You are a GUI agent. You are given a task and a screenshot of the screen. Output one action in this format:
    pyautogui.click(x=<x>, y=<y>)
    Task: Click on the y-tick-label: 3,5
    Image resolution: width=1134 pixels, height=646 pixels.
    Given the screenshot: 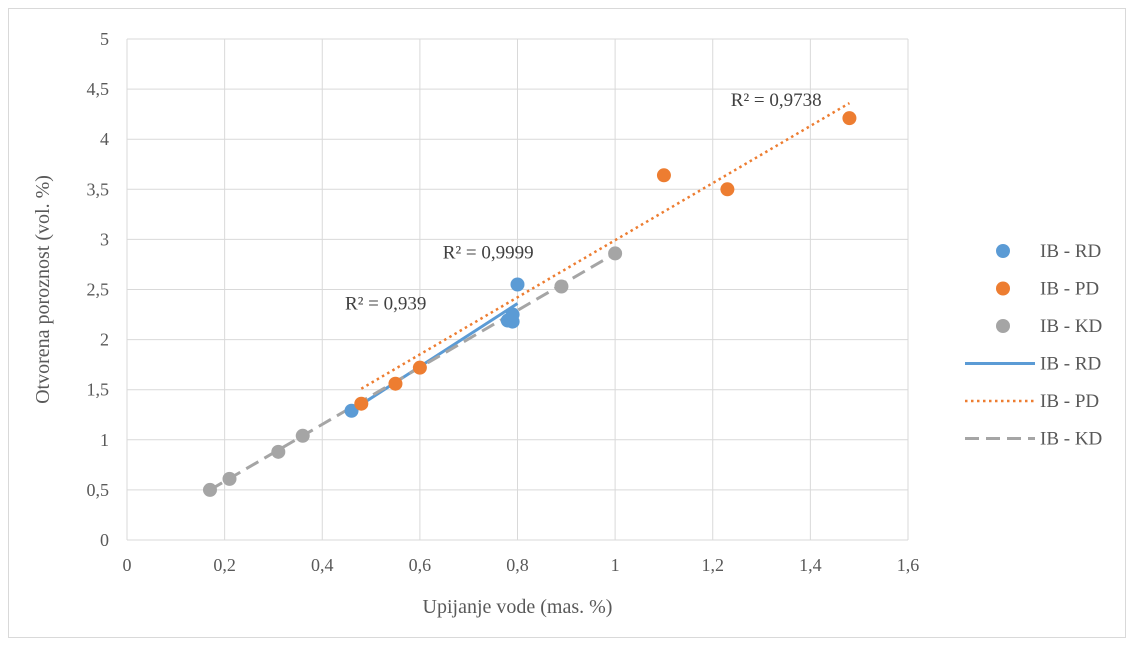 What is the action you would take?
    pyautogui.click(x=98, y=189)
    